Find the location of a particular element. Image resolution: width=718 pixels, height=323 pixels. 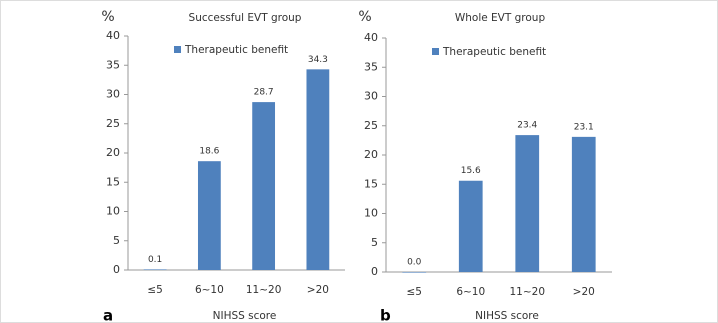

panel-label: a is located at coordinates (108, 315).